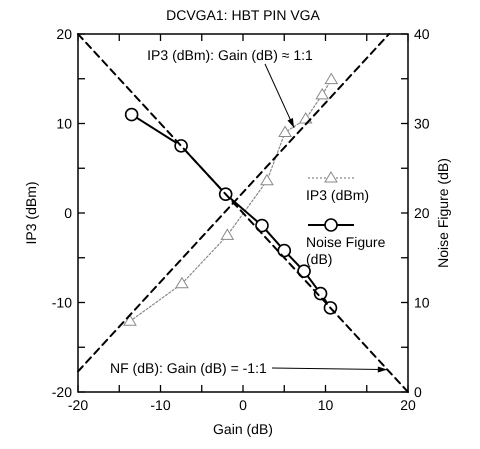 The image size is (480, 449). Describe the element at coordinates (422, 302) in the screenshot. I see `y2-tick-label: 10` at that location.